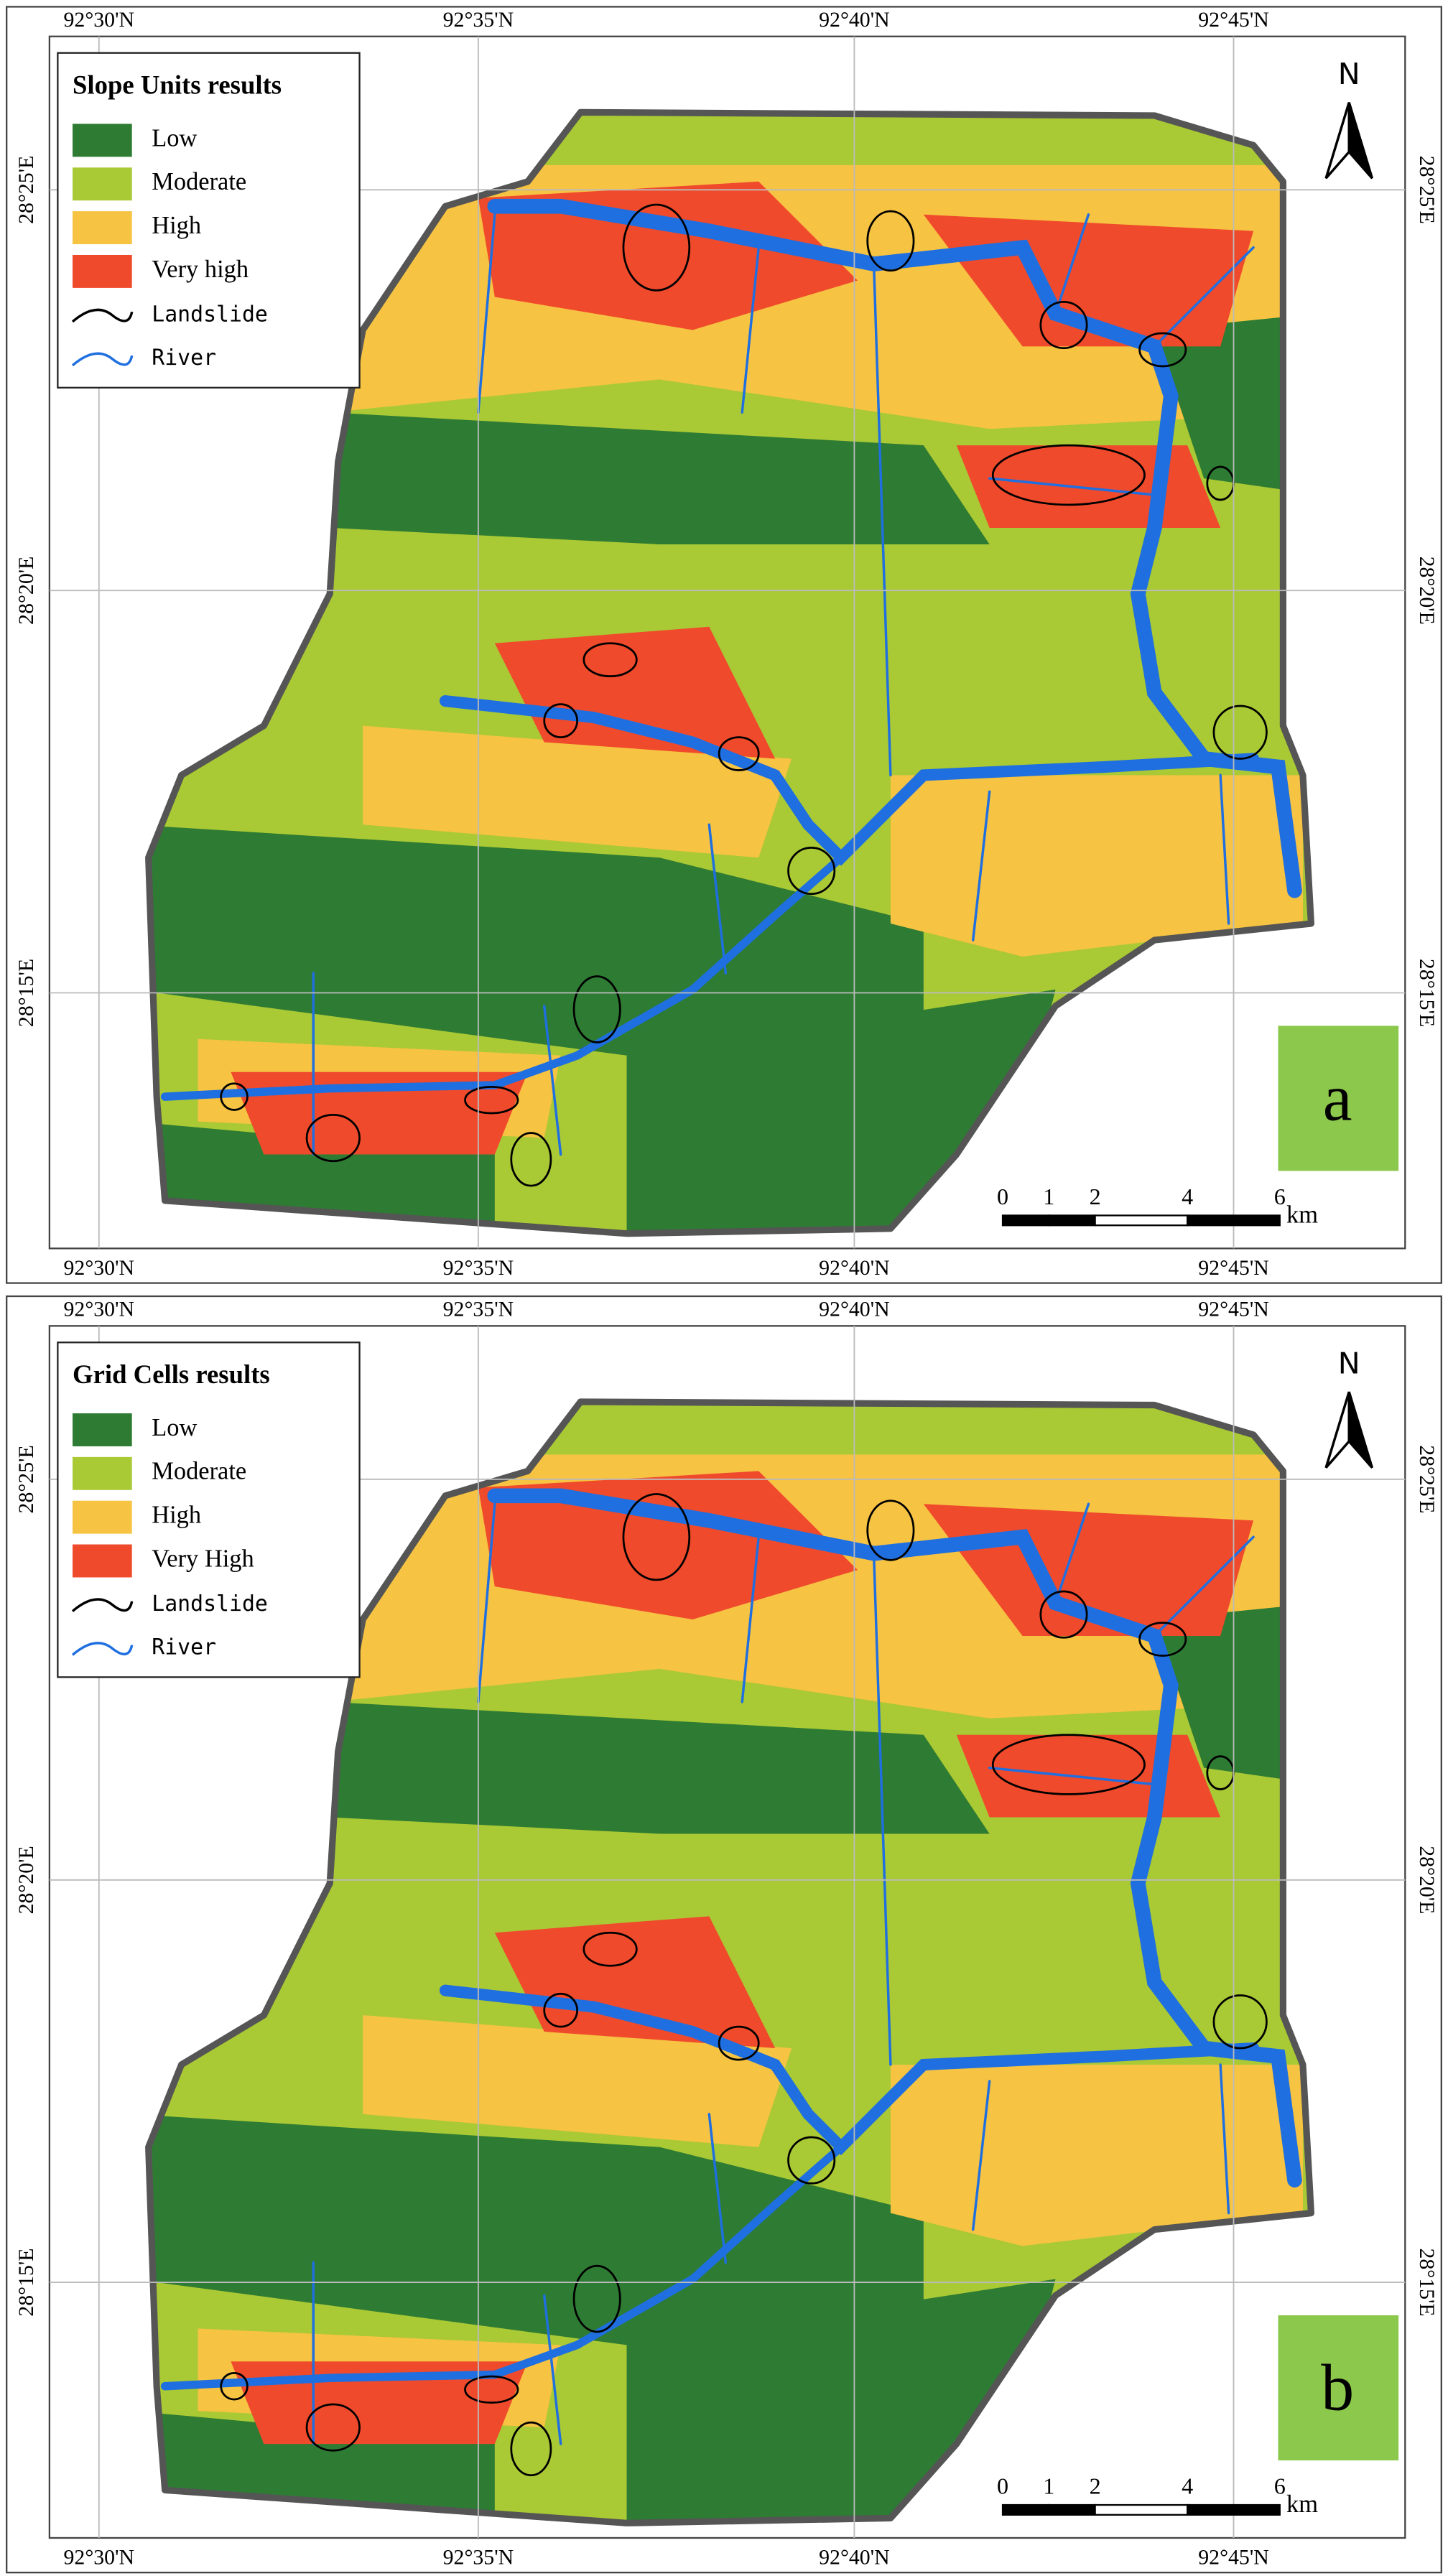 The image size is (1448, 2576). I want to click on legend-title: Slope Units results, so click(177, 84).